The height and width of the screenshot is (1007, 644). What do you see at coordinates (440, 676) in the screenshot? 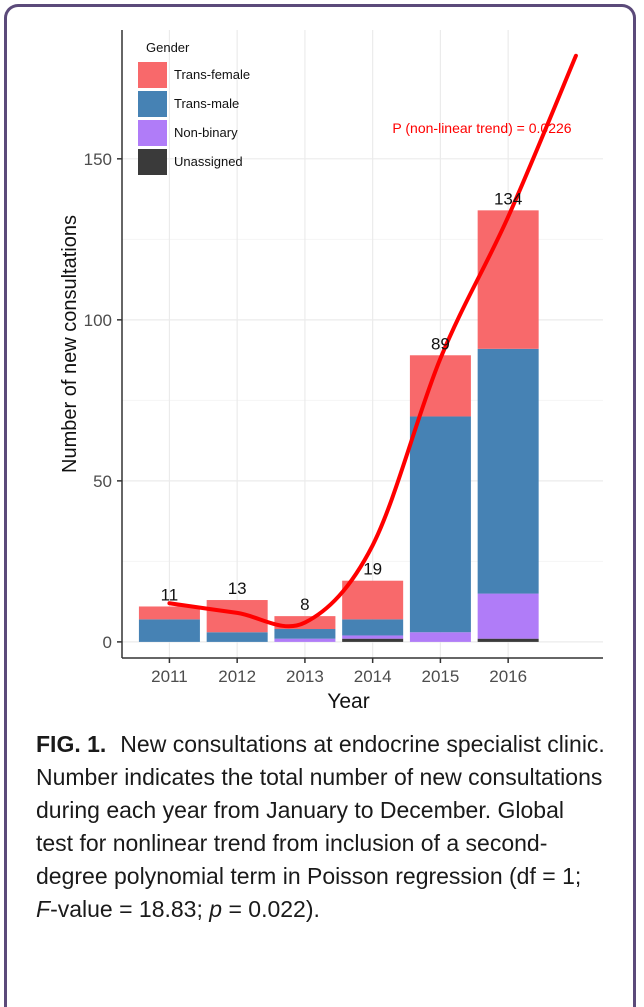
I see `x-tick-label: 2015` at bounding box center [440, 676].